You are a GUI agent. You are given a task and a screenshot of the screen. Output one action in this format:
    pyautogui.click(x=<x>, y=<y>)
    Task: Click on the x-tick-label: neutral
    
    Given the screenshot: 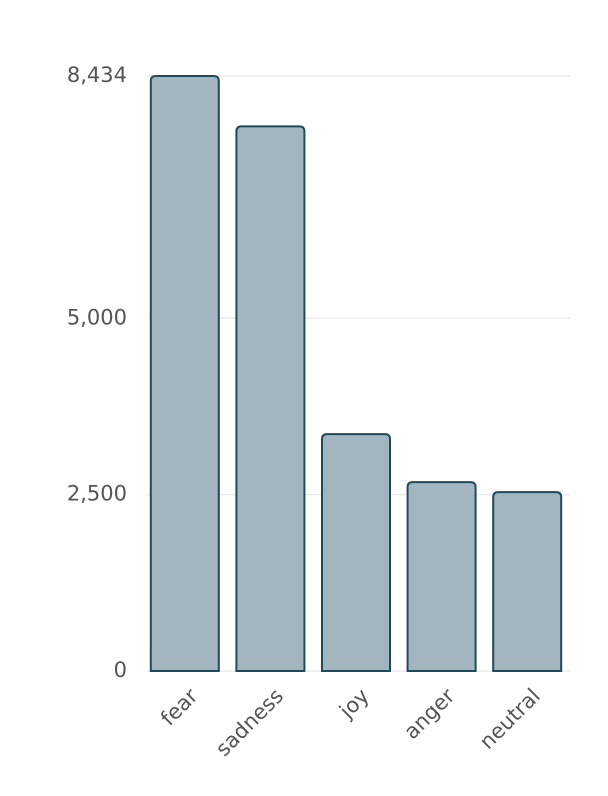 What is the action you would take?
    pyautogui.click(x=510, y=719)
    